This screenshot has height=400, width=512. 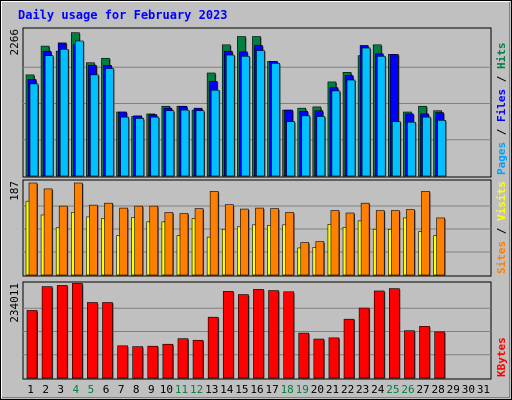 I want to click on x-tick-label: 12, so click(x=196, y=389).